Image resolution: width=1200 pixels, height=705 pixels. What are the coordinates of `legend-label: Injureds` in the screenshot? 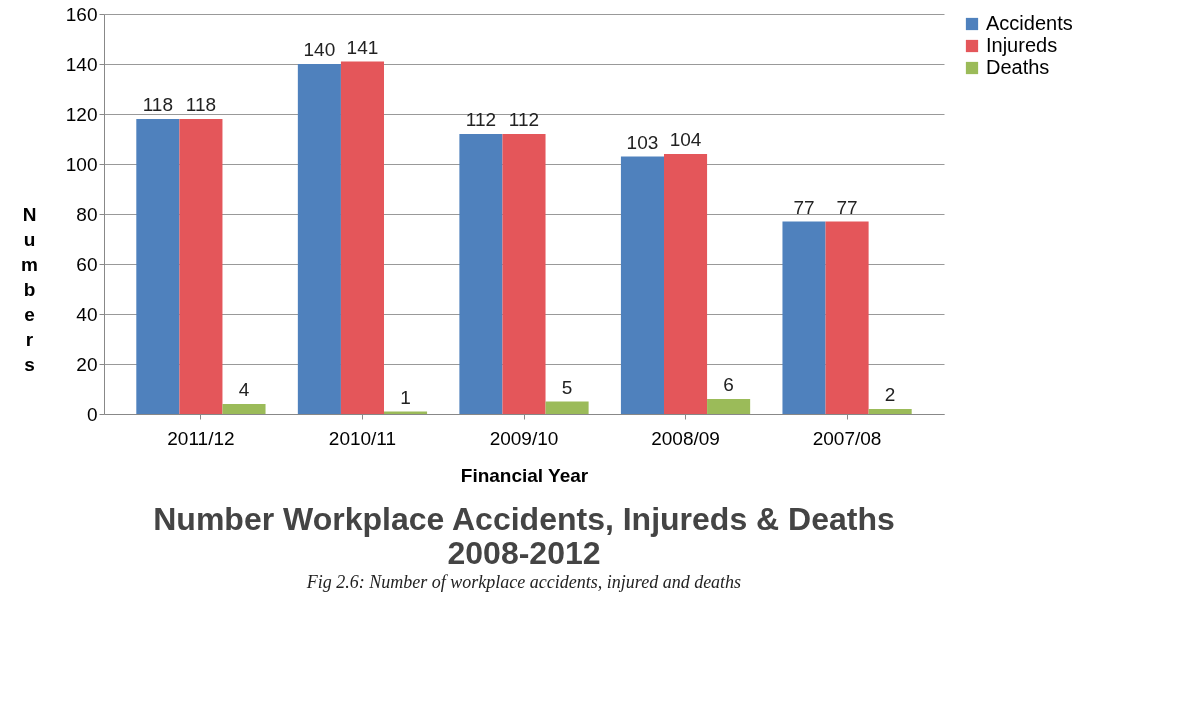 It's located at (1022, 45).